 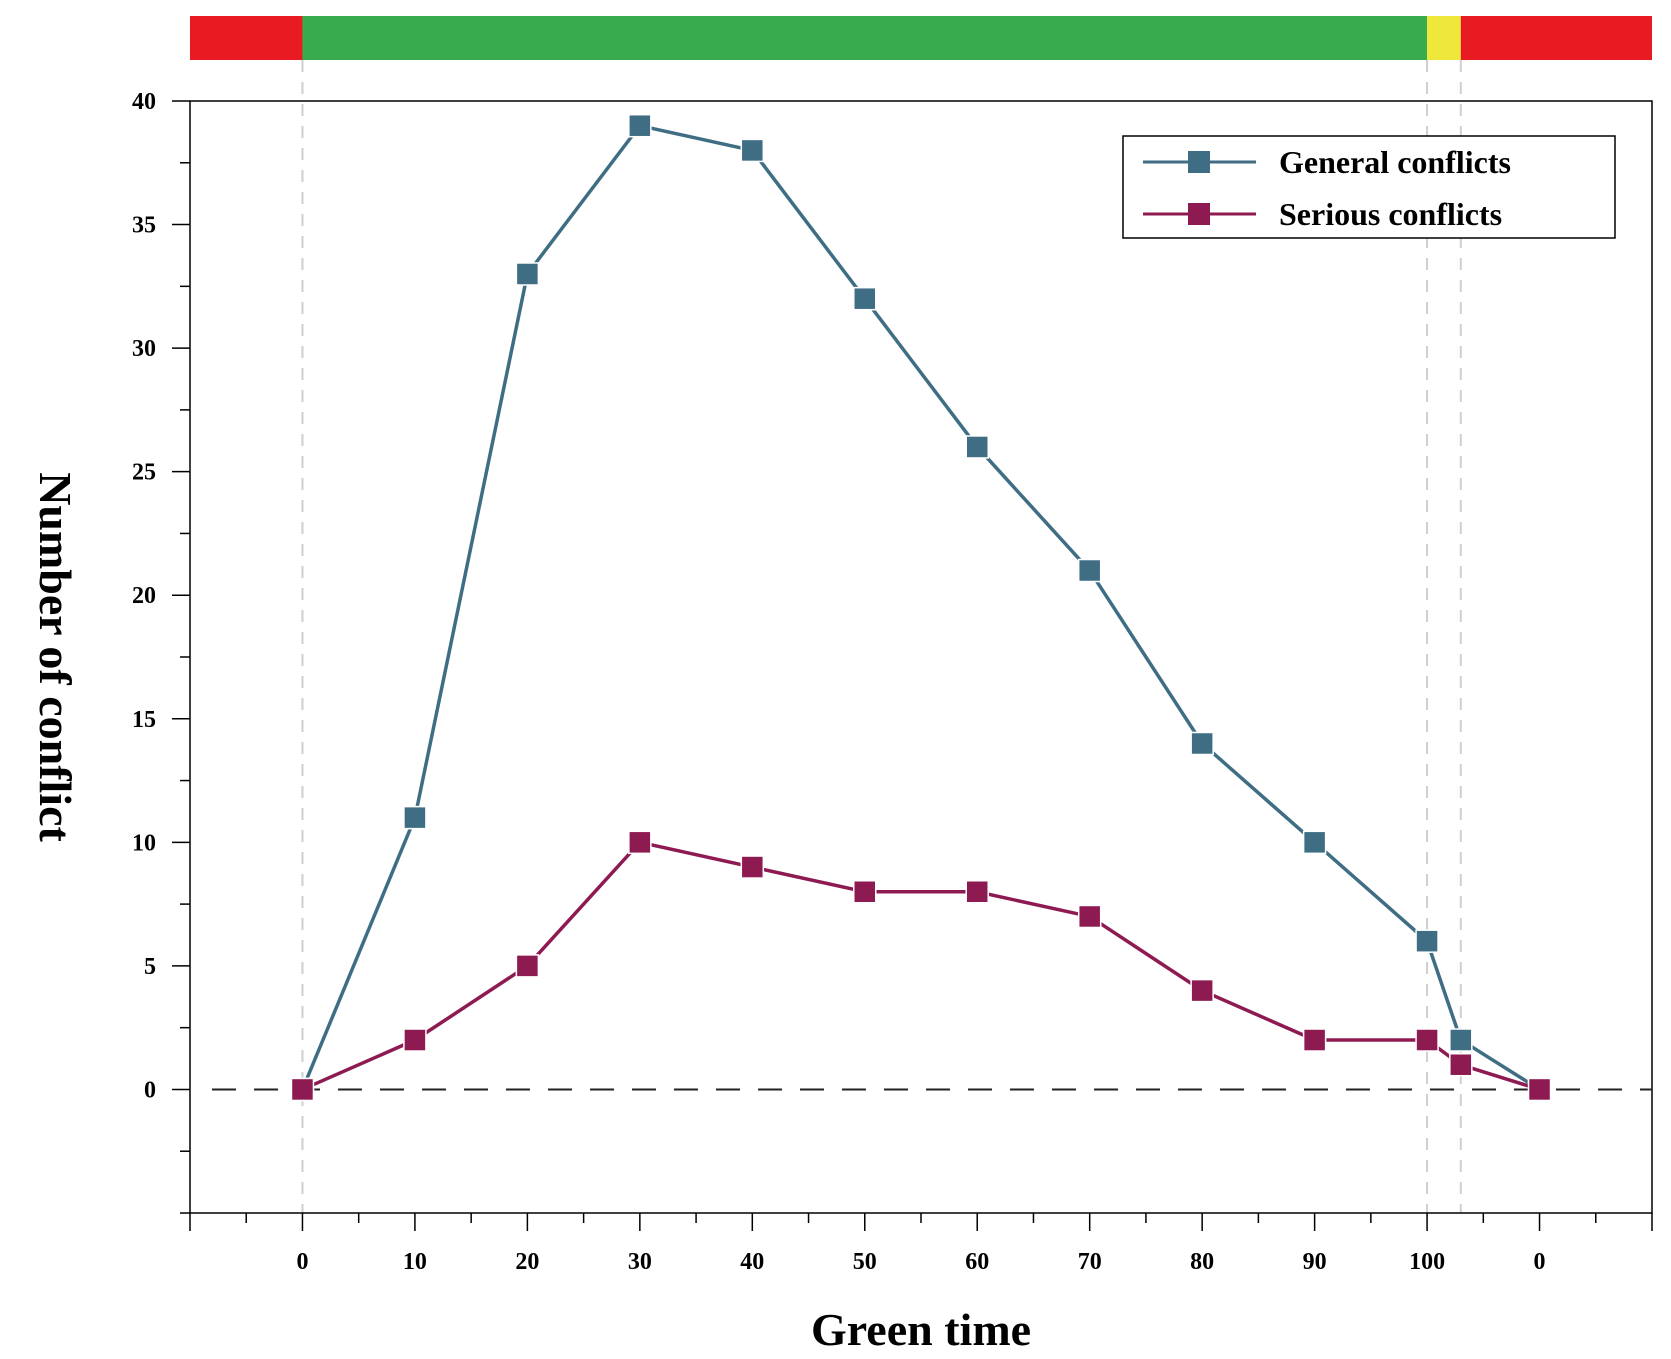 I want to click on x-tick-label: 10, so click(x=415, y=1262).